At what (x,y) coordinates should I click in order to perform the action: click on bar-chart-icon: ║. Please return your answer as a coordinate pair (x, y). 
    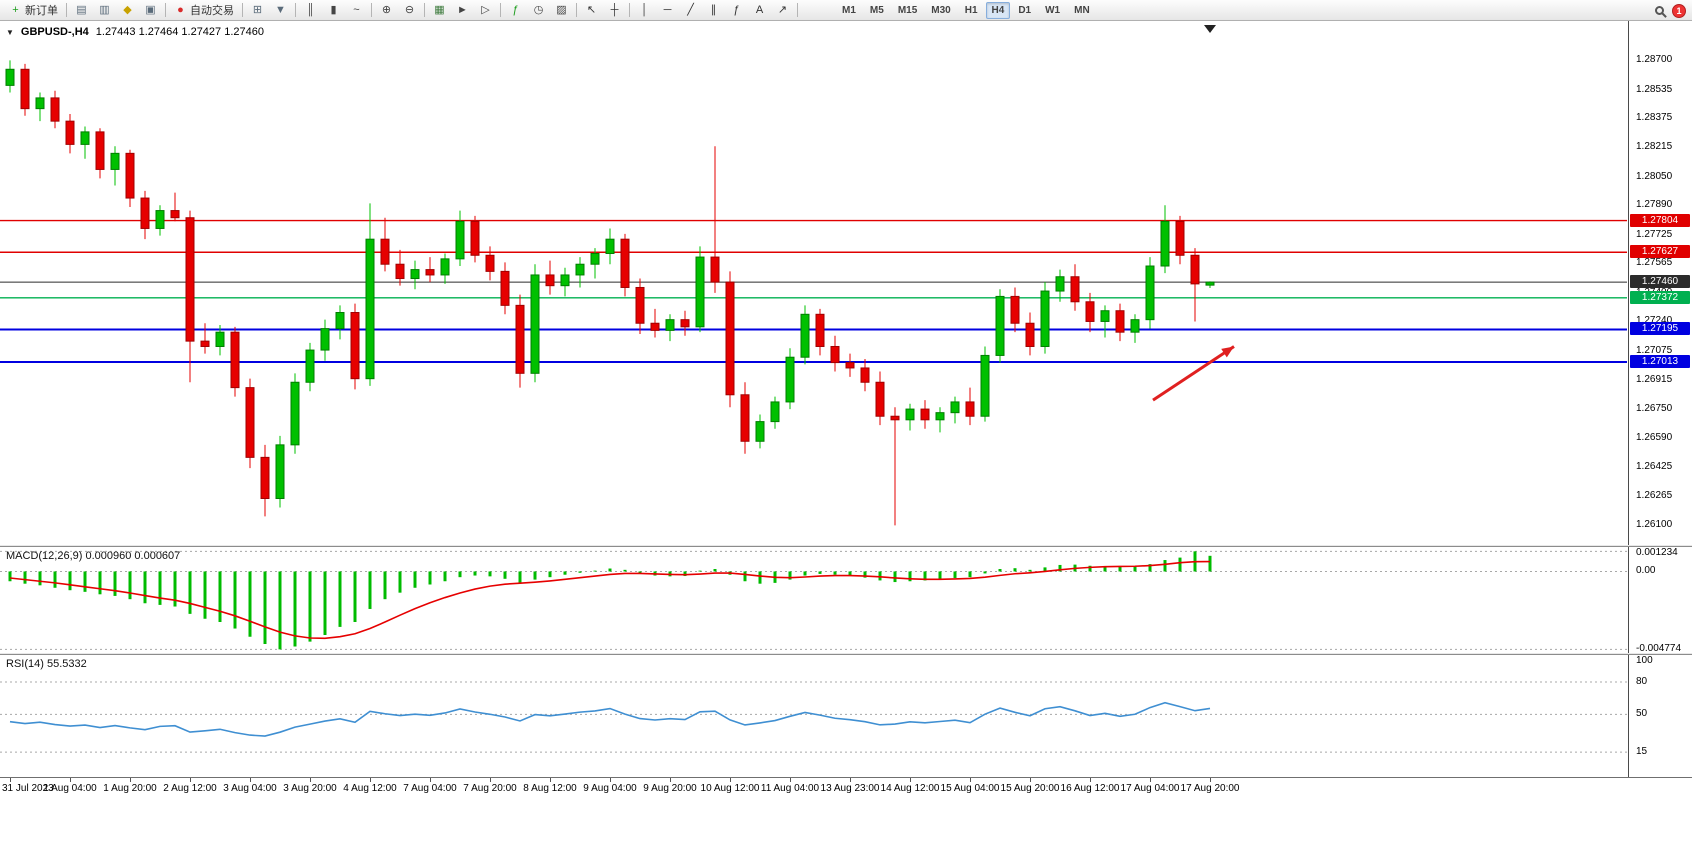
    Looking at the image, I should click on (310, 10).